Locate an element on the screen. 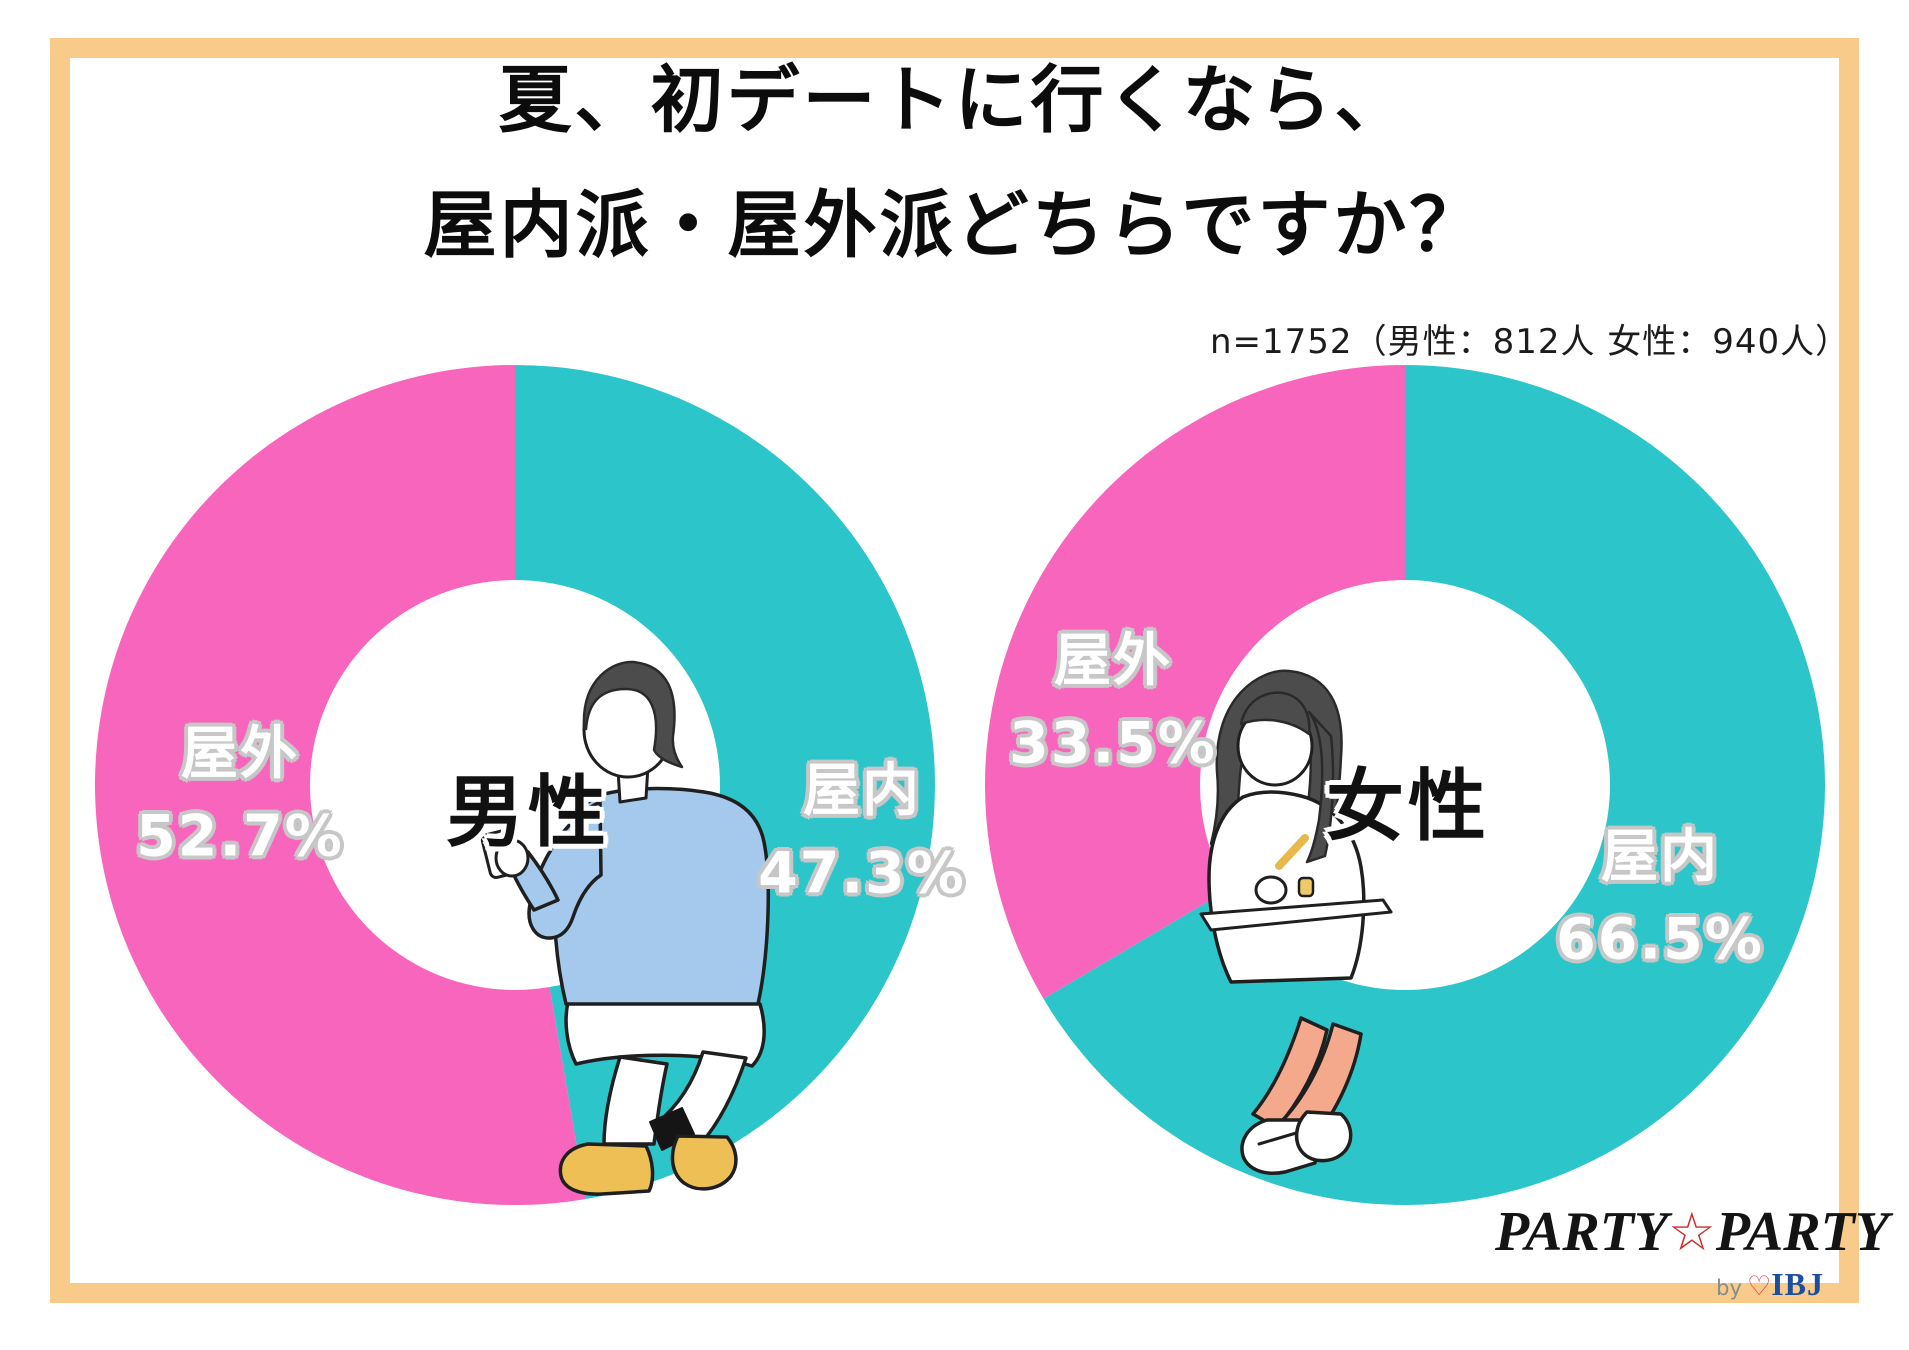 This screenshot has height=1350, width=1909. man-hand is located at coordinates (512, 858).